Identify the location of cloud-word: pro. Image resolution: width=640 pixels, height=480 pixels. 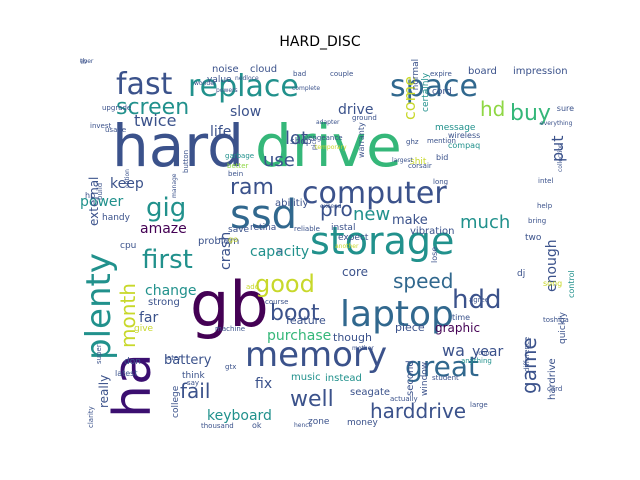
(336, 209).